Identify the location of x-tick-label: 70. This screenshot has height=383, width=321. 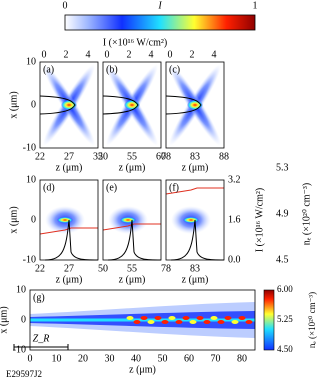
(216, 358).